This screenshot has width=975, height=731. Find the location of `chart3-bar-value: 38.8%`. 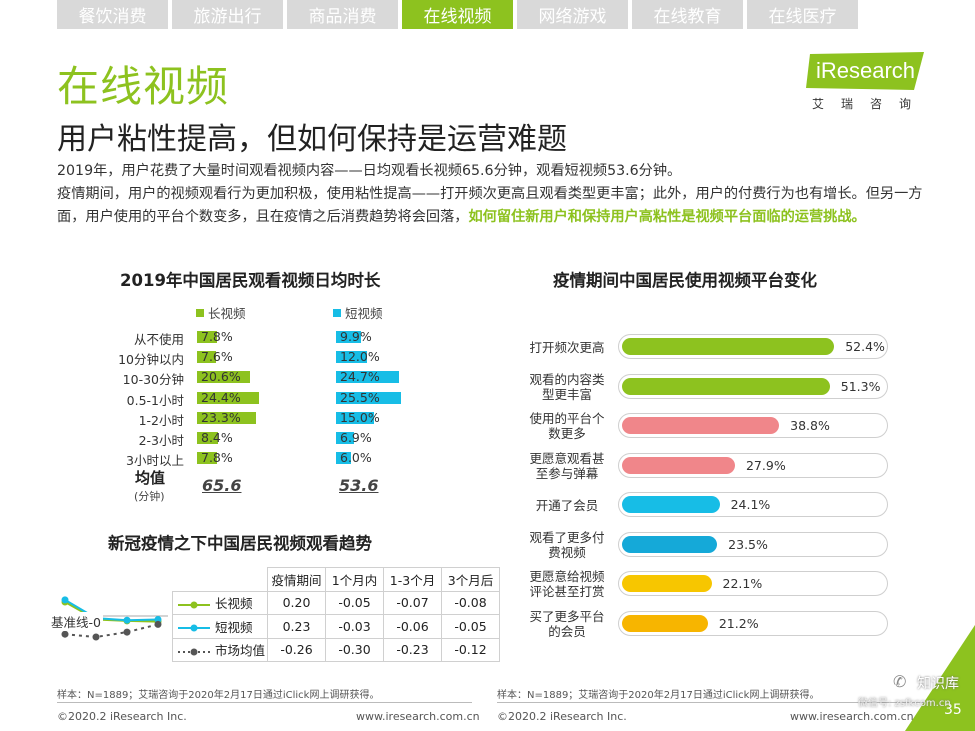

chart3-bar-value: 38.8% is located at coordinates (810, 425).